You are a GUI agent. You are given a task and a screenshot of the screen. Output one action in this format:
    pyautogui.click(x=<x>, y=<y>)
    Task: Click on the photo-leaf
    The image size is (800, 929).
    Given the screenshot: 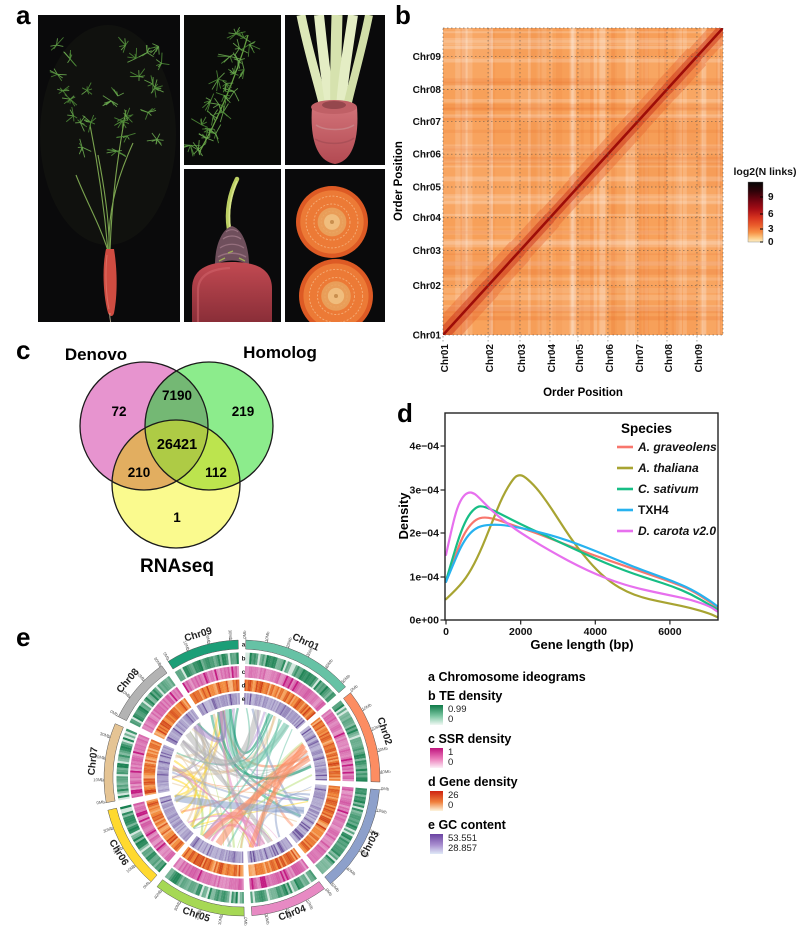 What is the action you would take?
    pyautogui.click(x=232, y=90)
    